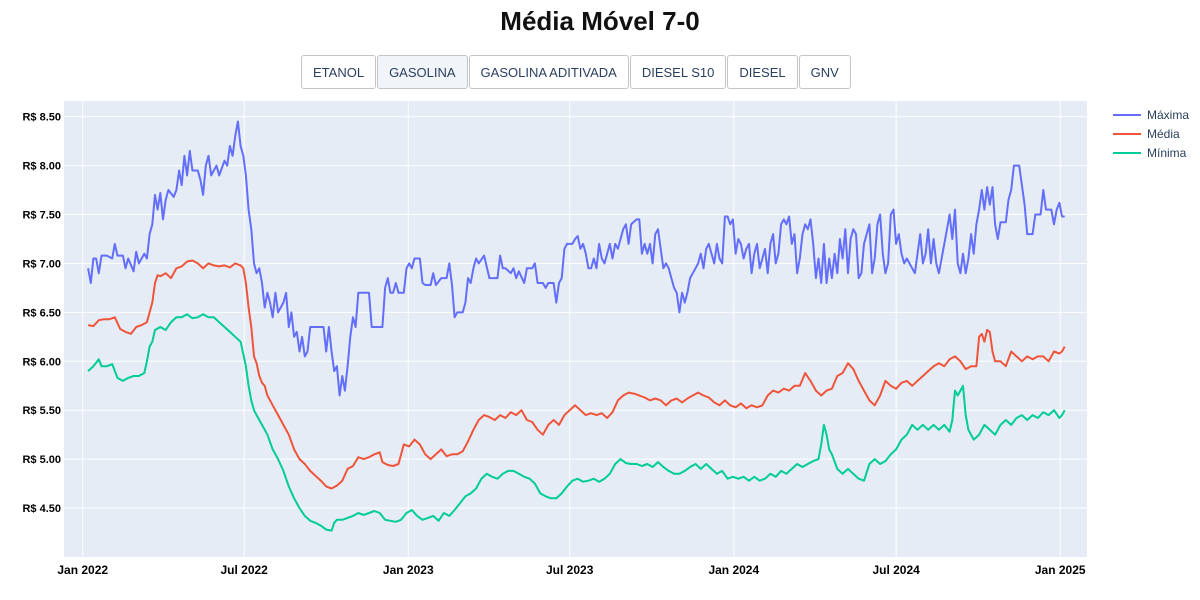 The width and height of the screenshot is (1200, 600). I want to click on x-tick-label: Jul 2023, so click(570, 570).